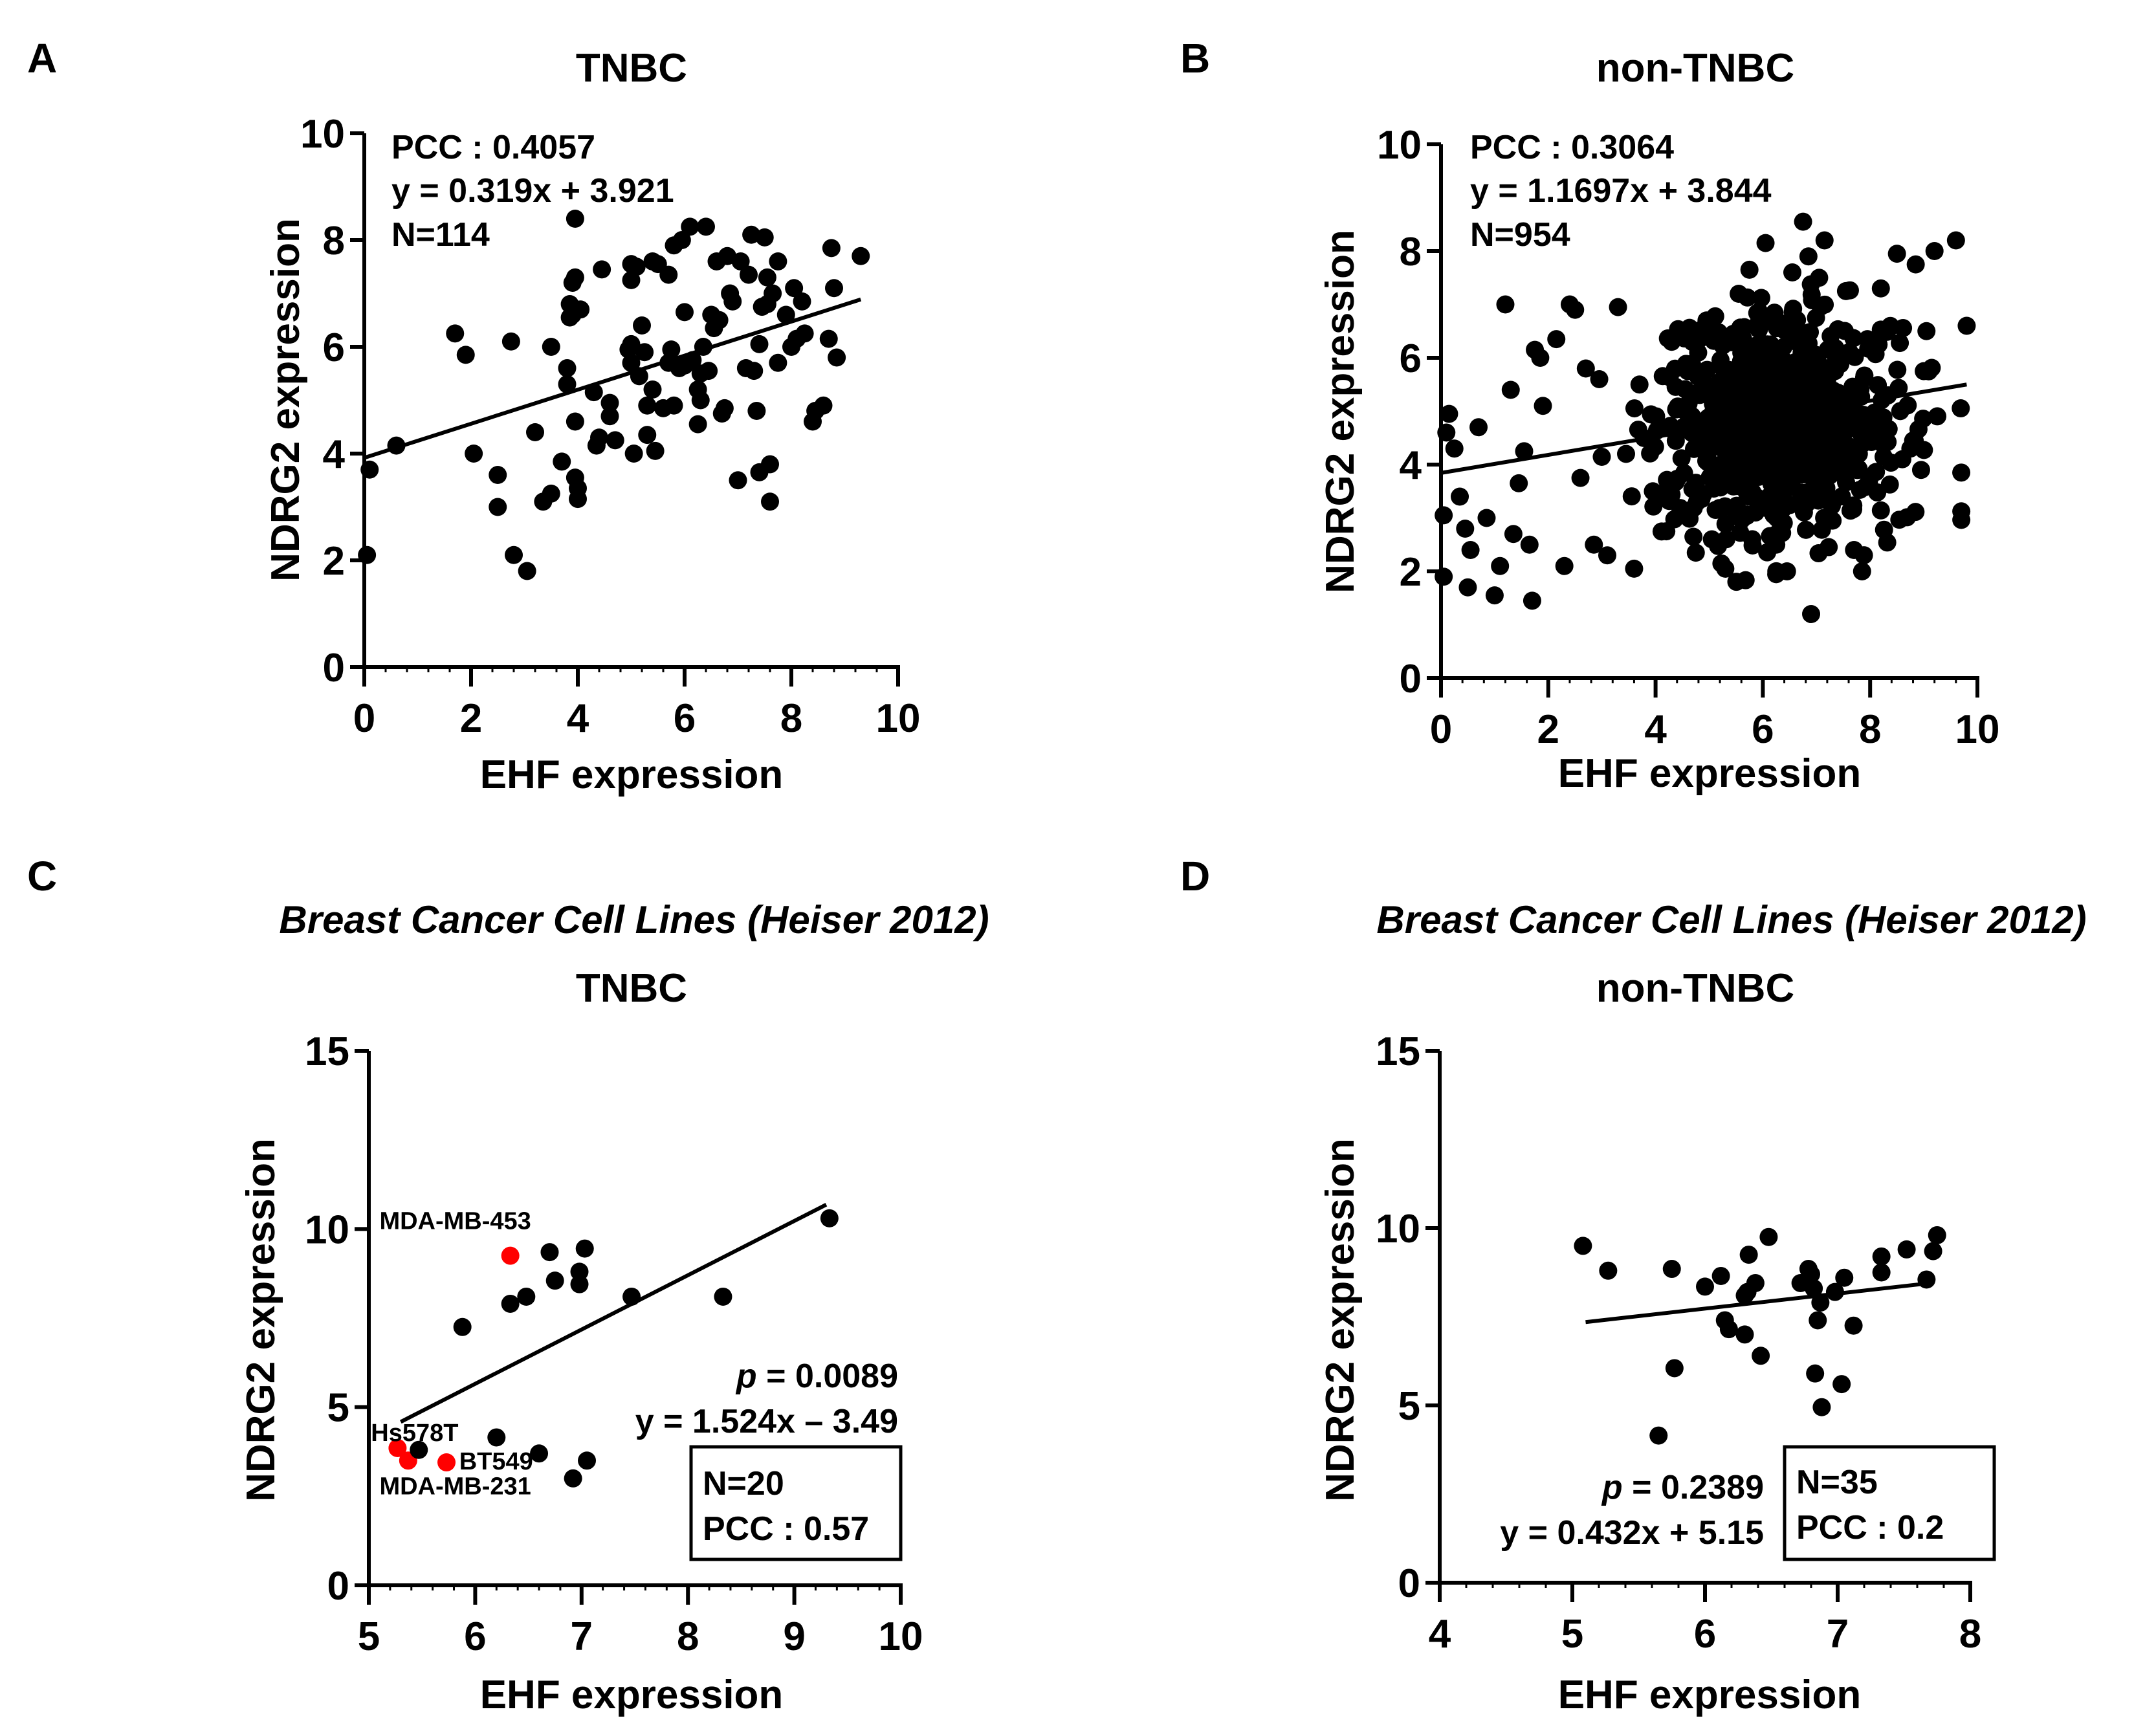 The image size is (2156, 1727). I want to click on x-tick-label: 4, so click(1655, 730).